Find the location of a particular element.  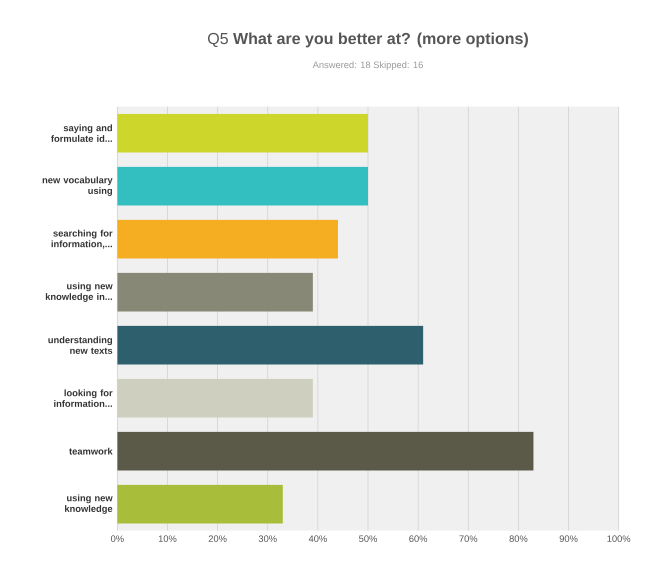

x-tick-label: 100% is located at coordinates (618, 538).